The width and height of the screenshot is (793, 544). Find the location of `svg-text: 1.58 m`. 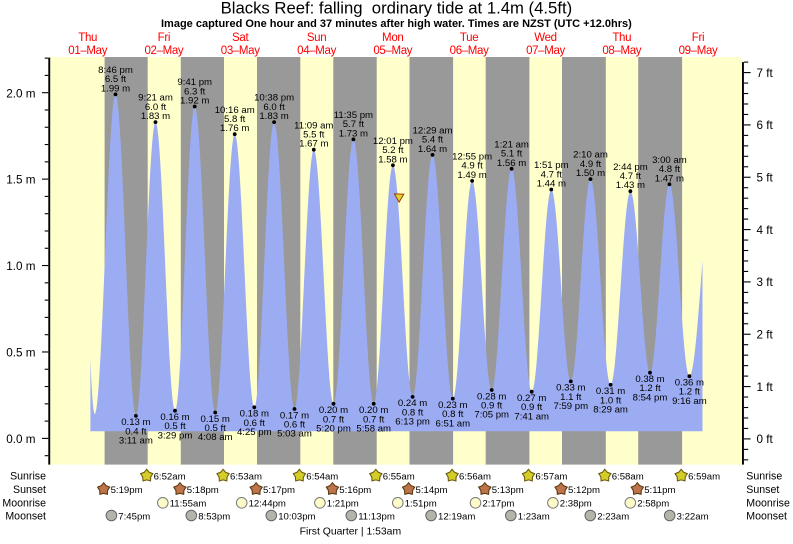

svg-text: 1.58 m is located at coordinates (392, 159).